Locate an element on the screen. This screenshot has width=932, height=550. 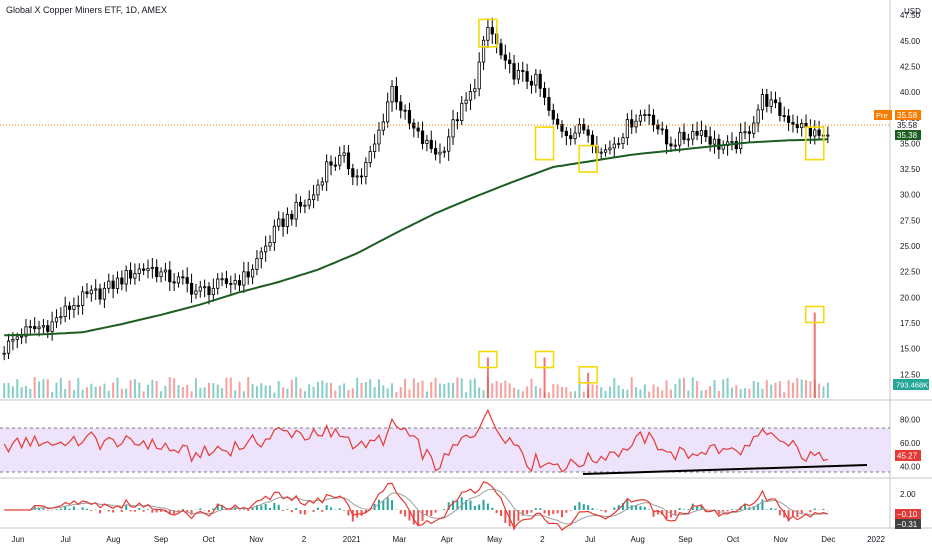
price-tick-label: 47.50 is located at coordinates (910, 15).